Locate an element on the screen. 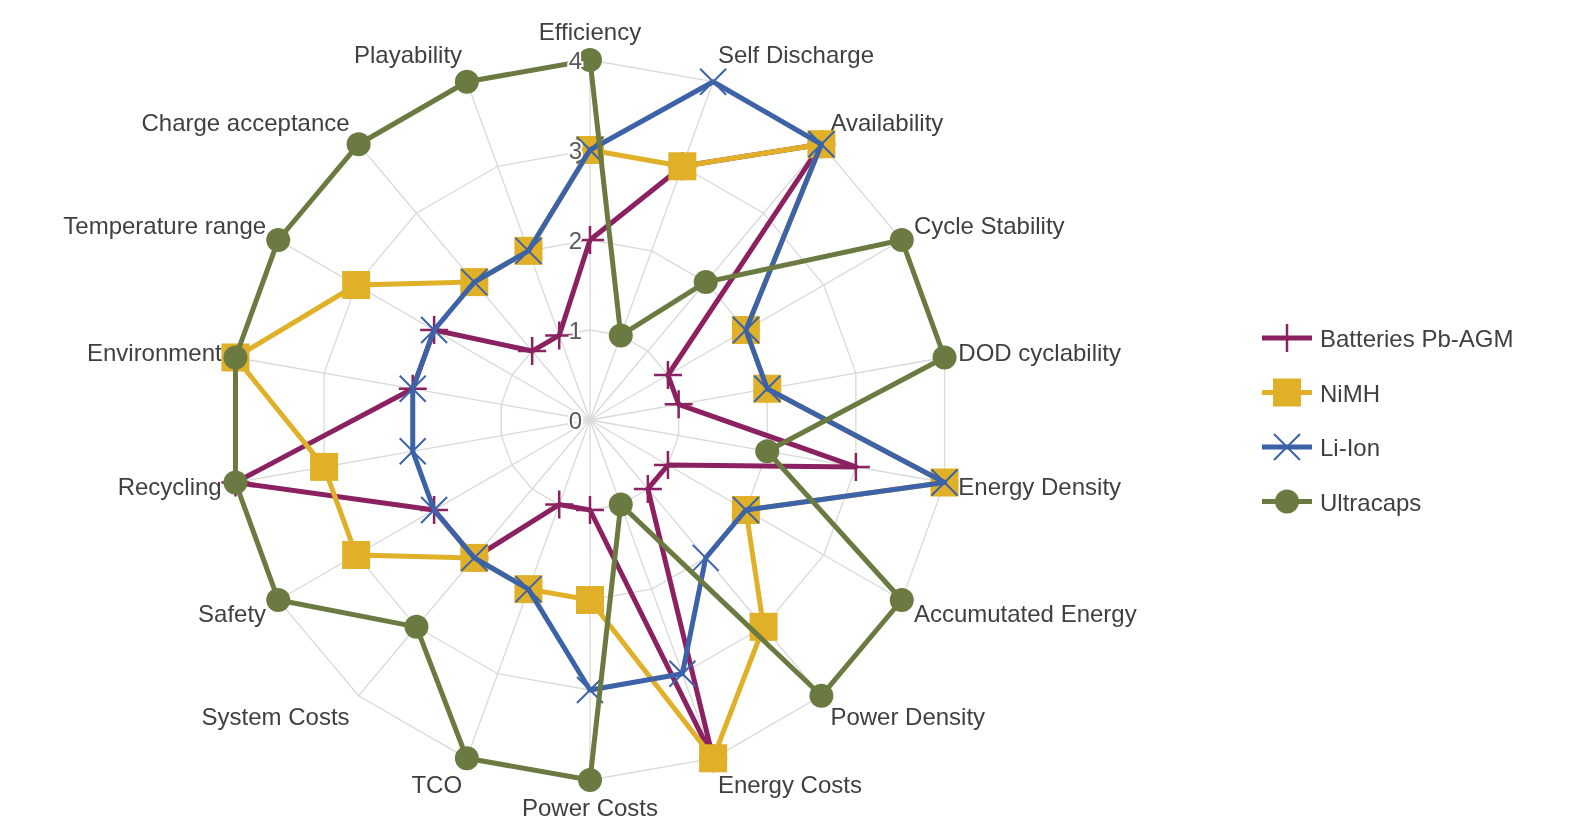 The width and height of the screenshot is (1574, 833). spoke-label: Charge acceptance is located at coordinates (245, 122).